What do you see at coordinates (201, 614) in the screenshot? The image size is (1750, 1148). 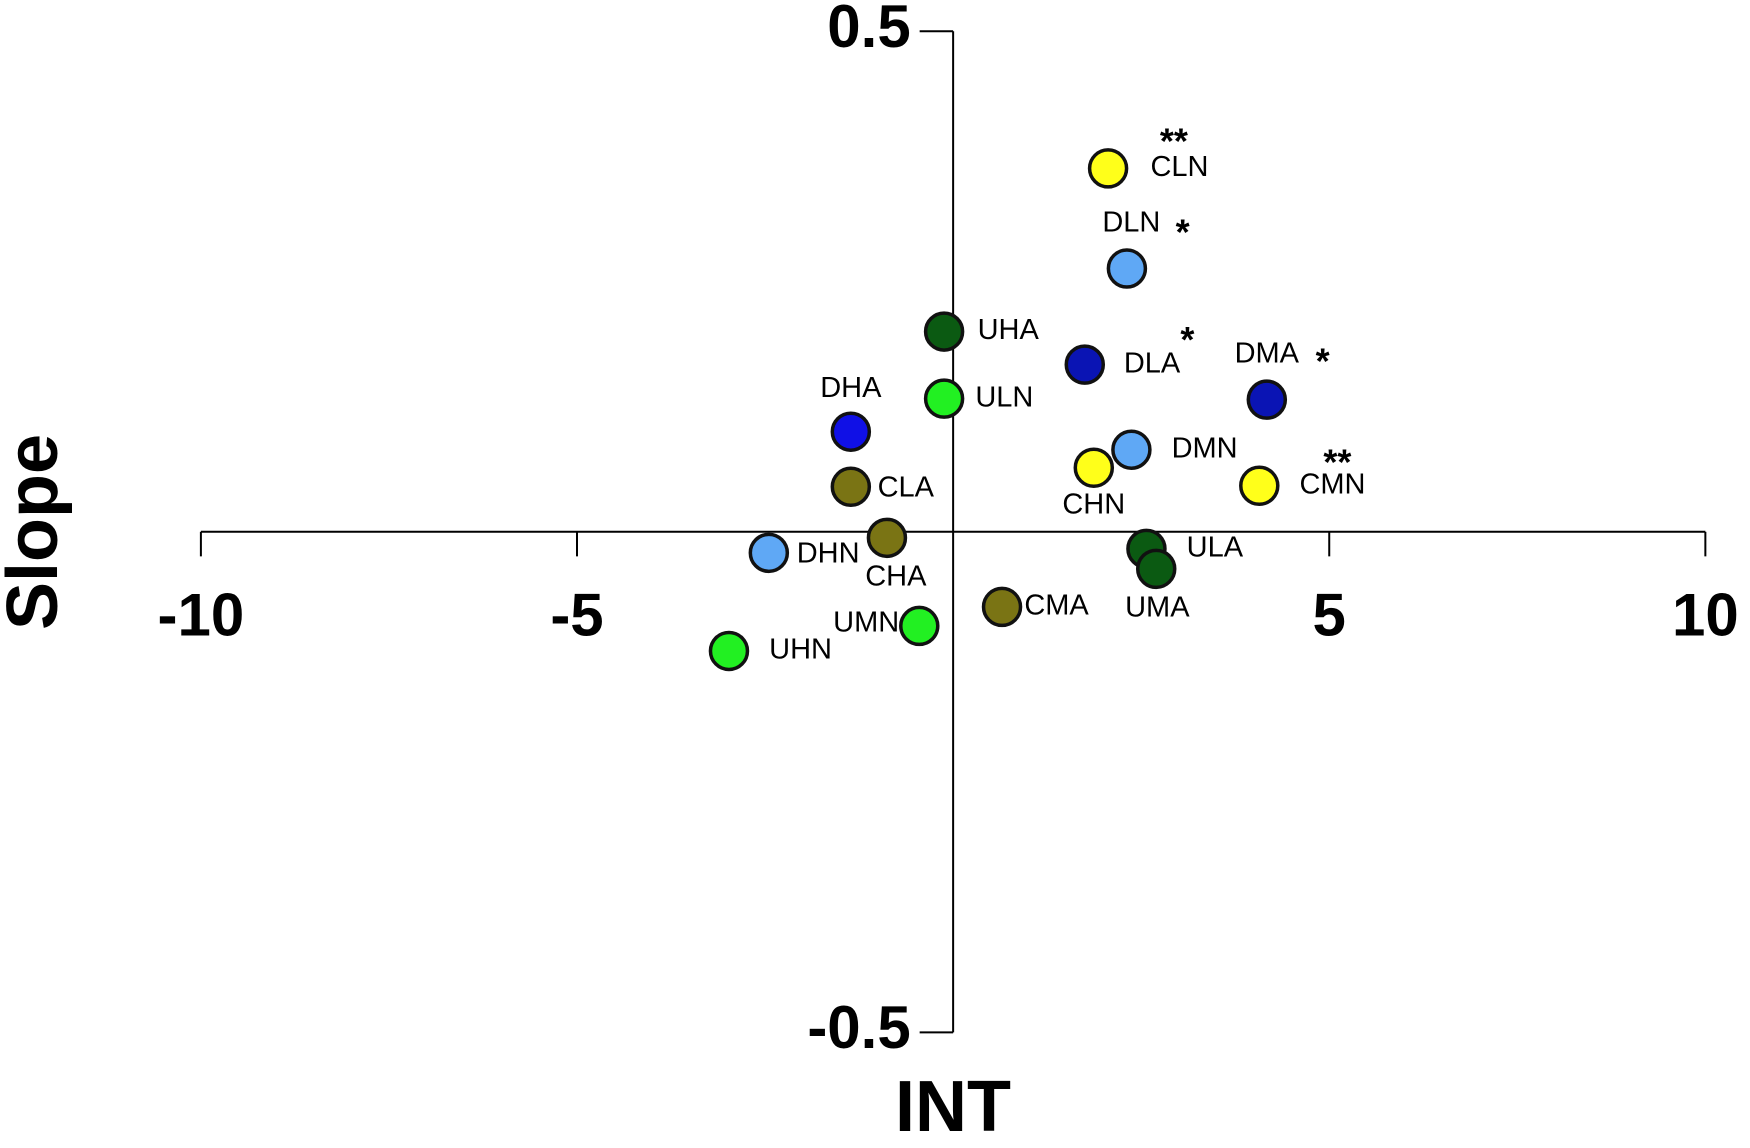 I see `x-tick-label: -10` at bounding box center [201, 614].